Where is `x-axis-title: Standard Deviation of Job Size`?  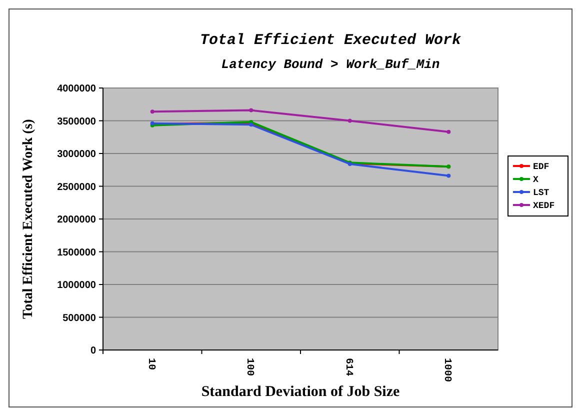 x-axis-title: Standard Deviation of Job Size is located at coordinates (300, 392).